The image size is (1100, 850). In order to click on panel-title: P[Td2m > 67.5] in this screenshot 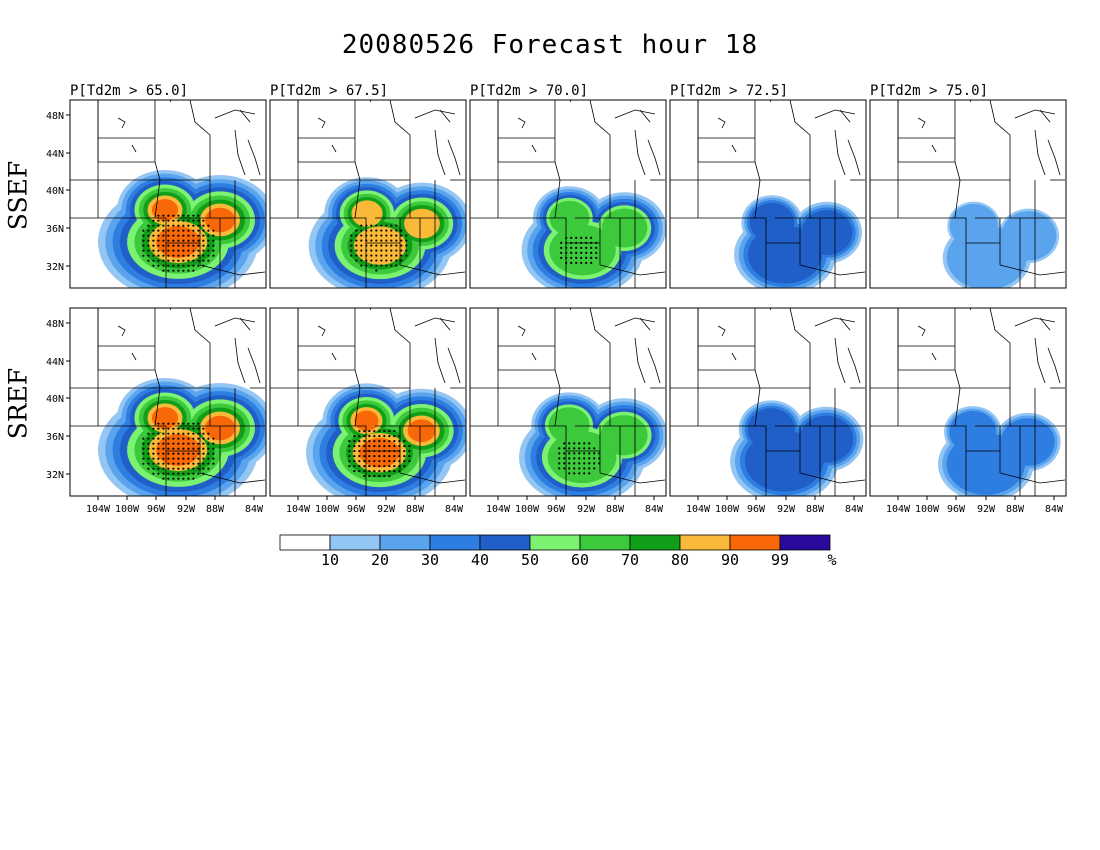, I will do `click(329, 91)`.